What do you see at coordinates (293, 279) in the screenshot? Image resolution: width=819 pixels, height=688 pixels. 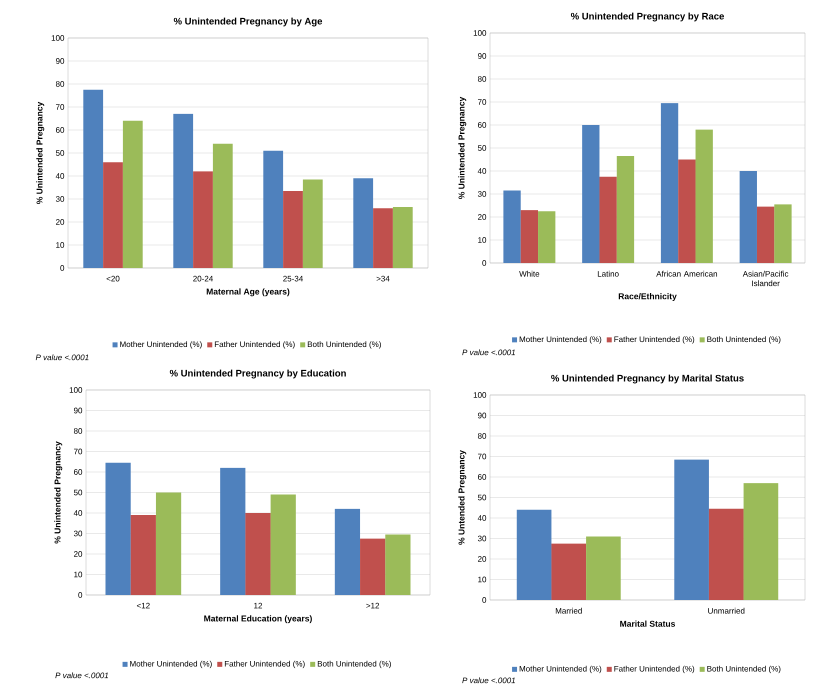 I see `x-tick-label: 25-34` at bounding box center [293, 279].